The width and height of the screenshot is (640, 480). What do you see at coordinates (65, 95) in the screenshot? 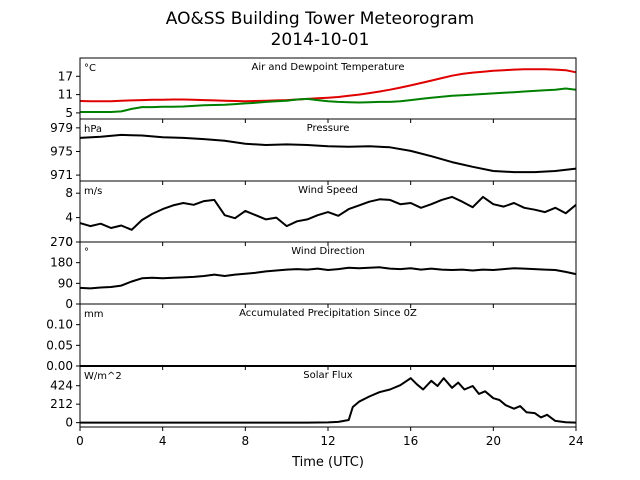
I see `panel-0-ytick-label-1: 11` at bounding box center [65, 95].